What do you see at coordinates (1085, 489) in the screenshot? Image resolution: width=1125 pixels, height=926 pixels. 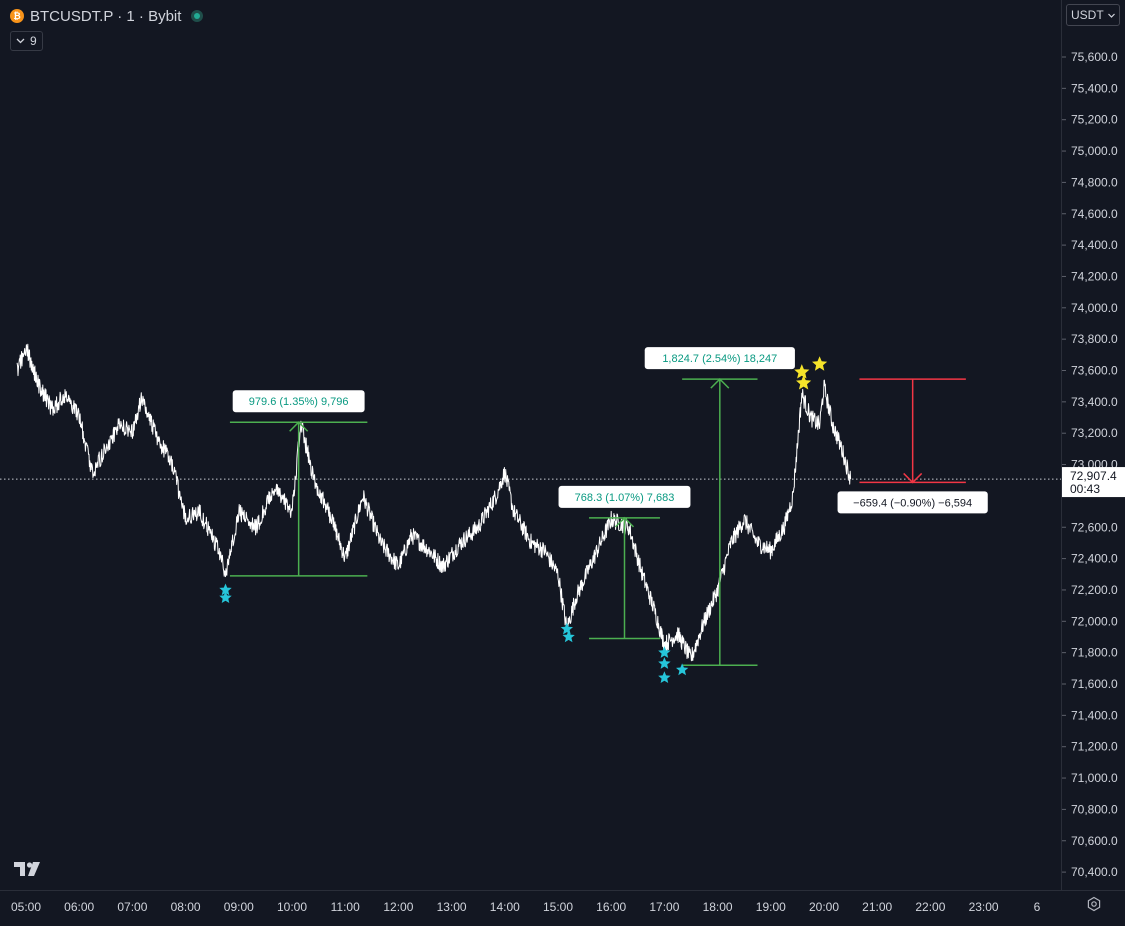 I see `candle-countdown: 00:43` at bounding box center [1085, 489].